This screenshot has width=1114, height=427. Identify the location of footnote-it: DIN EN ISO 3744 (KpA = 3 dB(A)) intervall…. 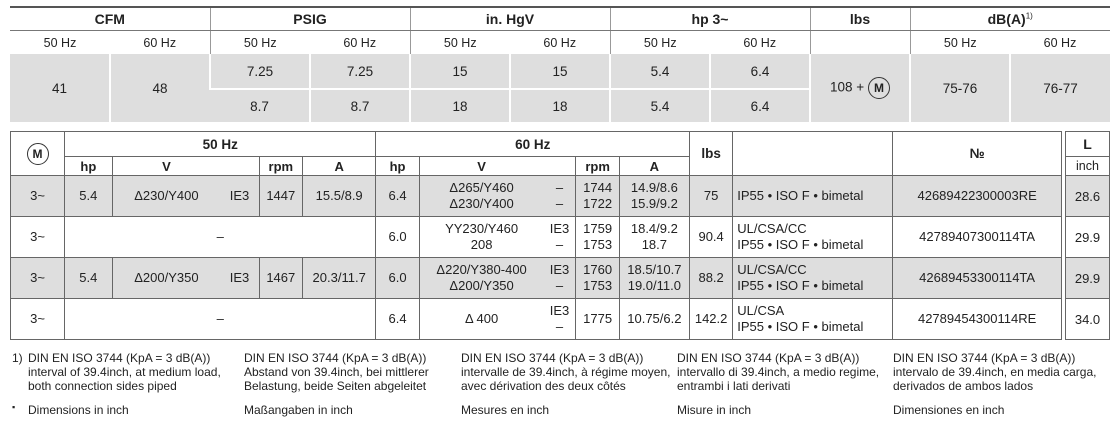
(778, 372).